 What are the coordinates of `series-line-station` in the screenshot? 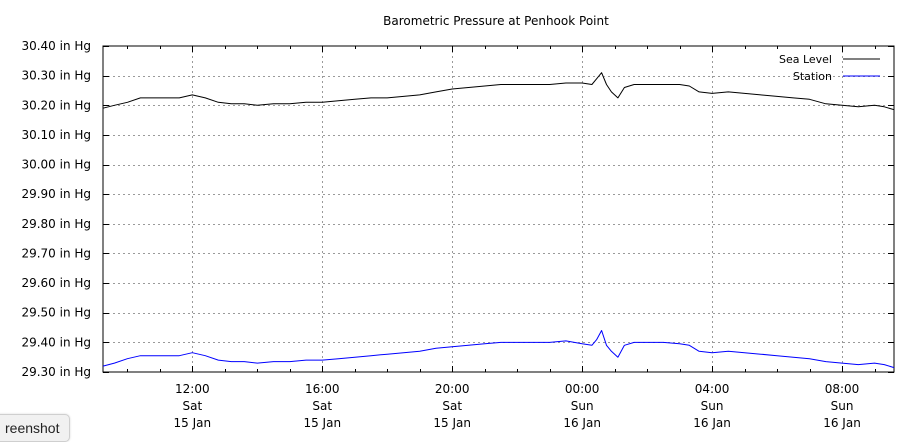 It's located at (498, 349).